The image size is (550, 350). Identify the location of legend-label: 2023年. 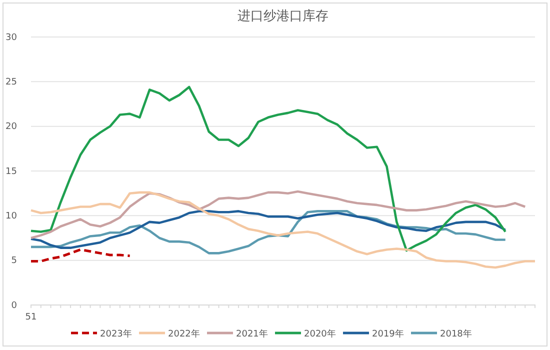
(116, 334).